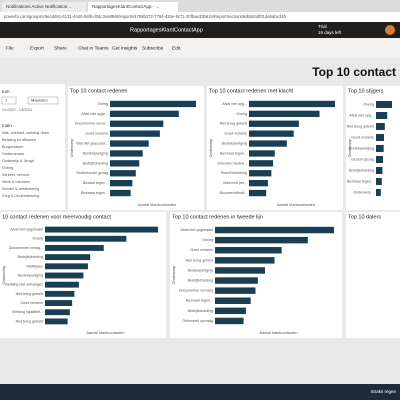 The height and width of the screenshot is (405, 400). What do you see at coordinates (18, 161) in the screenshot?
I see `filter-item: Onderwijs & Jeugd` at bounding box center [18, 161].